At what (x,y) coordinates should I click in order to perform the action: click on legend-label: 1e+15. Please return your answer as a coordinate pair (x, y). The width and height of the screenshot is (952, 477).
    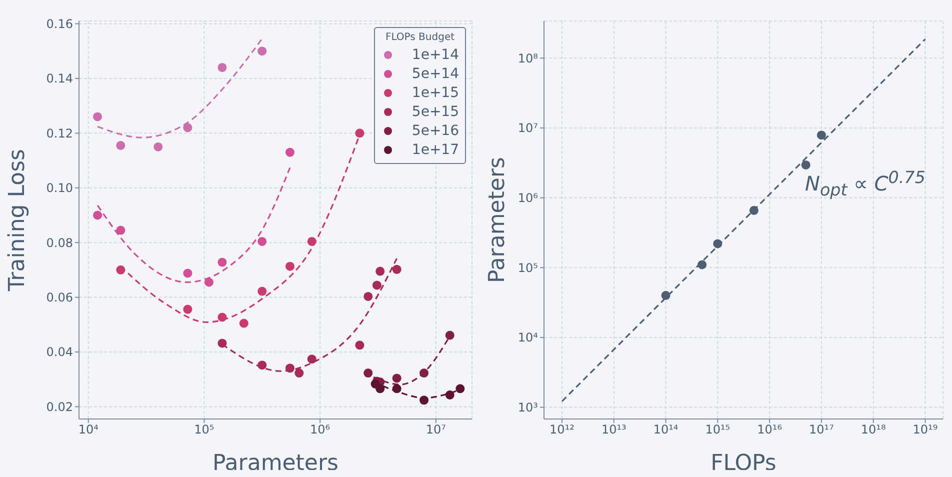
    Looking at the image, I should click on (435, 92).